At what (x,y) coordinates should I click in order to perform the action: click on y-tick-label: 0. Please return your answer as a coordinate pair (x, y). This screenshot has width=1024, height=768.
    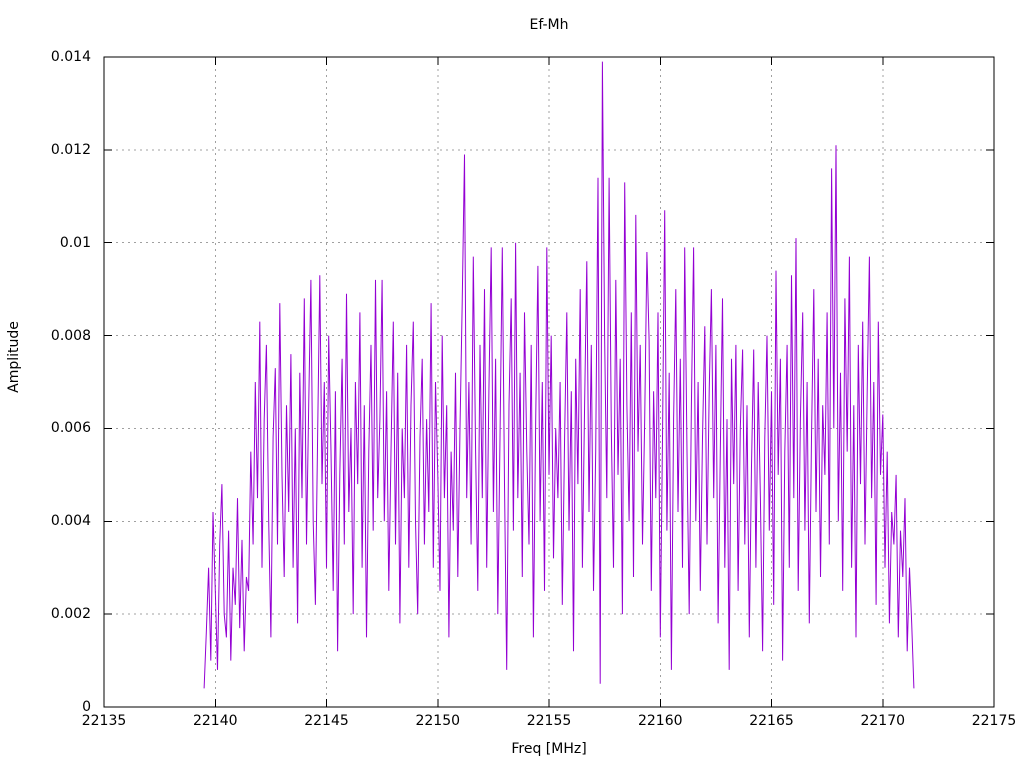
    Looking at the image, I should click on (86, 707).